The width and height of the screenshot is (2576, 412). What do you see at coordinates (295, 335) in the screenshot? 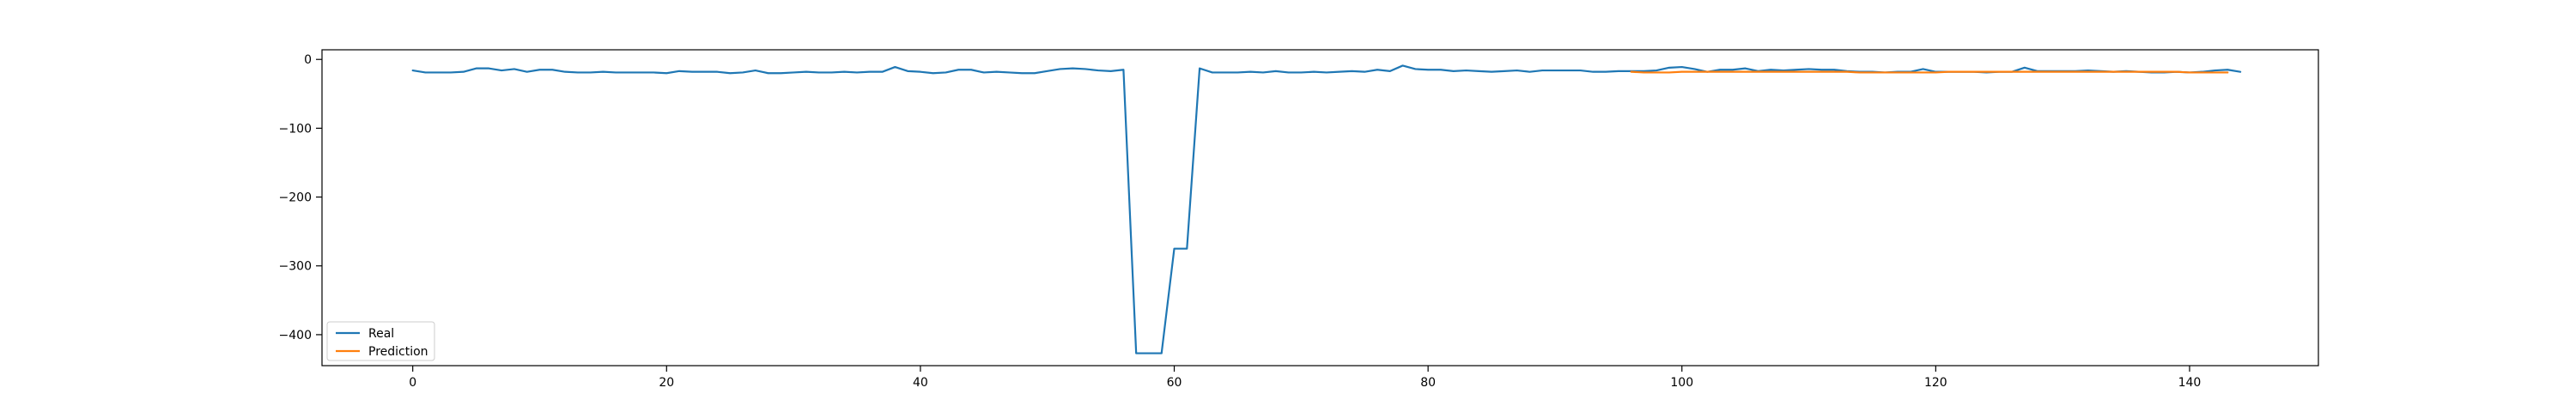
I see `y-tick-label: −400` at bounding box center [295, 335].